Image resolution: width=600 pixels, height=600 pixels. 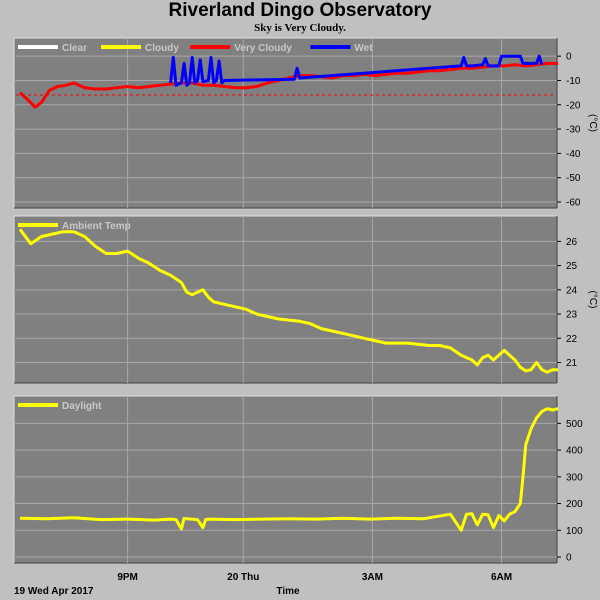 What do you see at coordinates (572, 290) in the screenshot?
I see `y-tick-label: 24` at bounding box center [572, 290].